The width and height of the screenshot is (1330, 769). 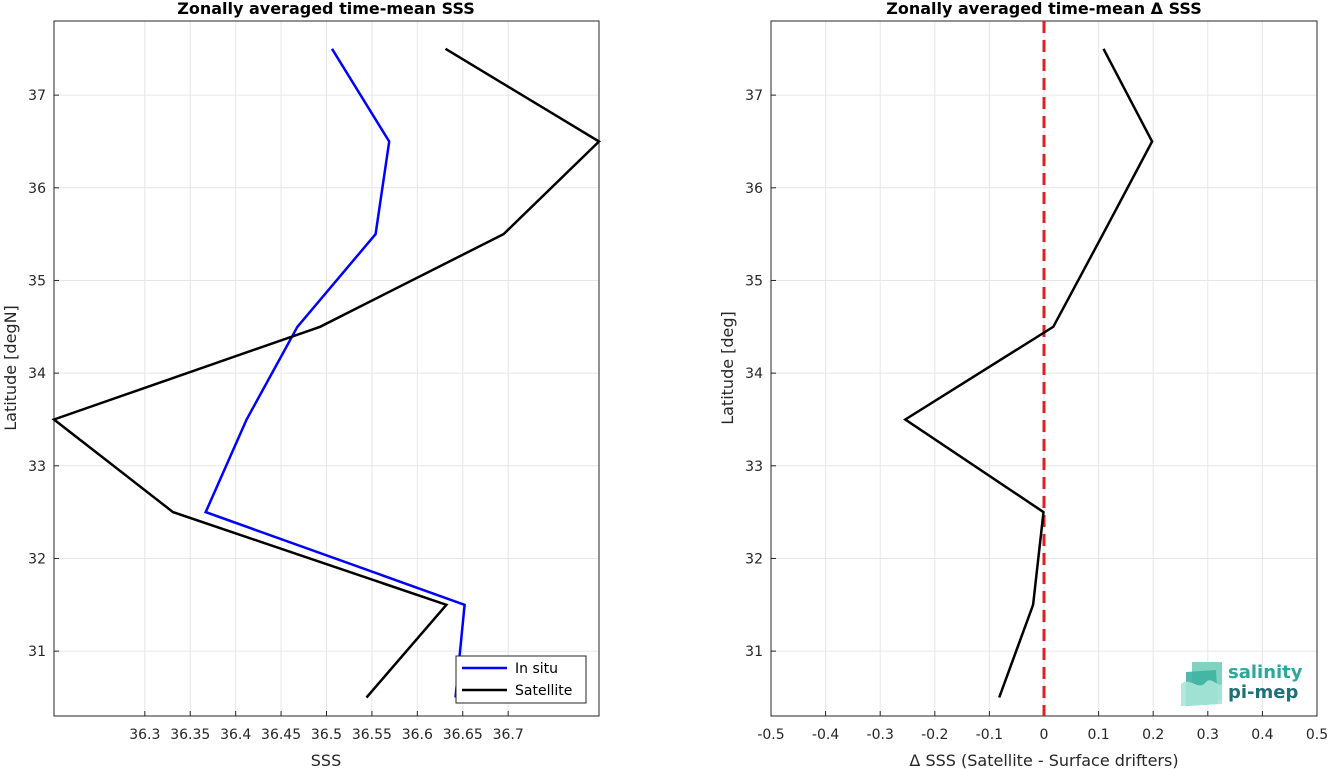 I want to click on sss-x-tick-label: 36.3, so click(x=144, y=735).